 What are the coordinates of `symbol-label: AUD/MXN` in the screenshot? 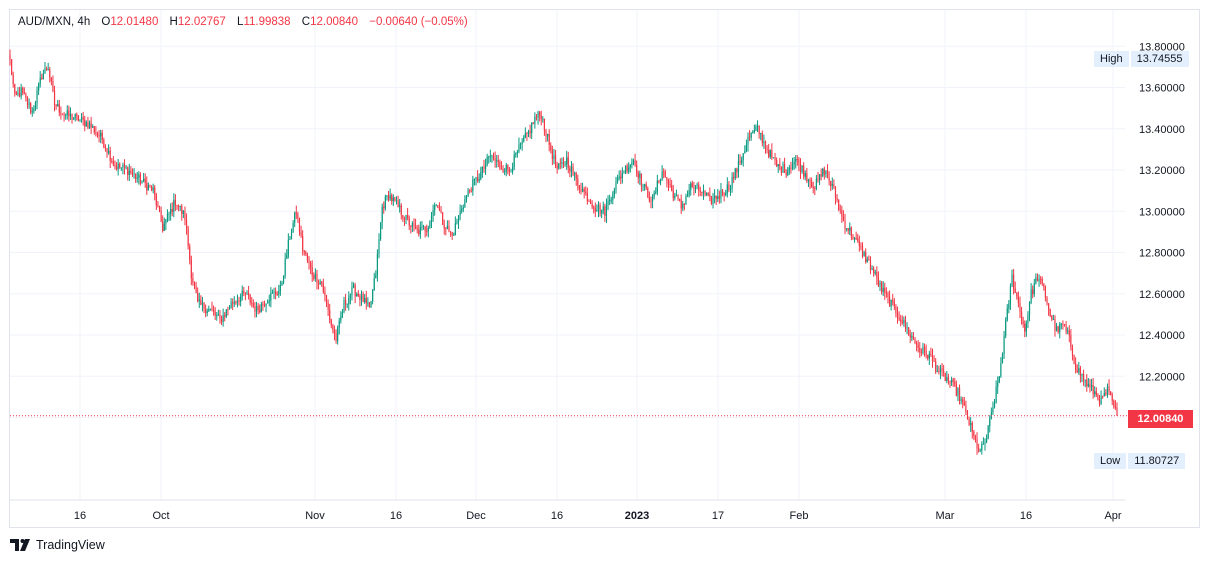 It's located at (45, 22).